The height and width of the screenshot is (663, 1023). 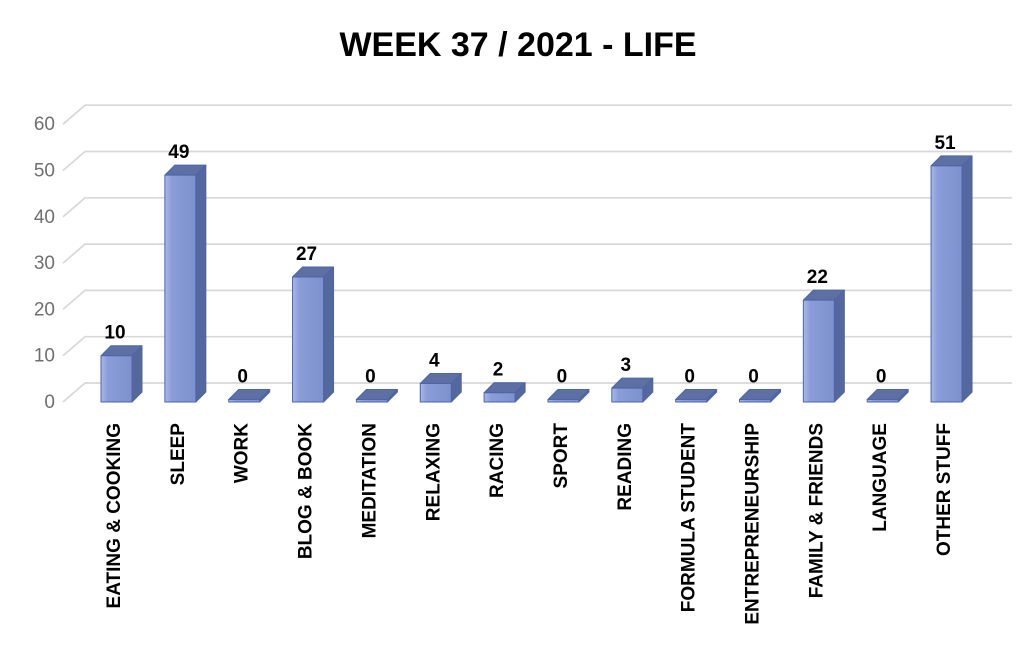 I want to click on bar-value-label-formula-student: 0, so click(x=689, y=377).